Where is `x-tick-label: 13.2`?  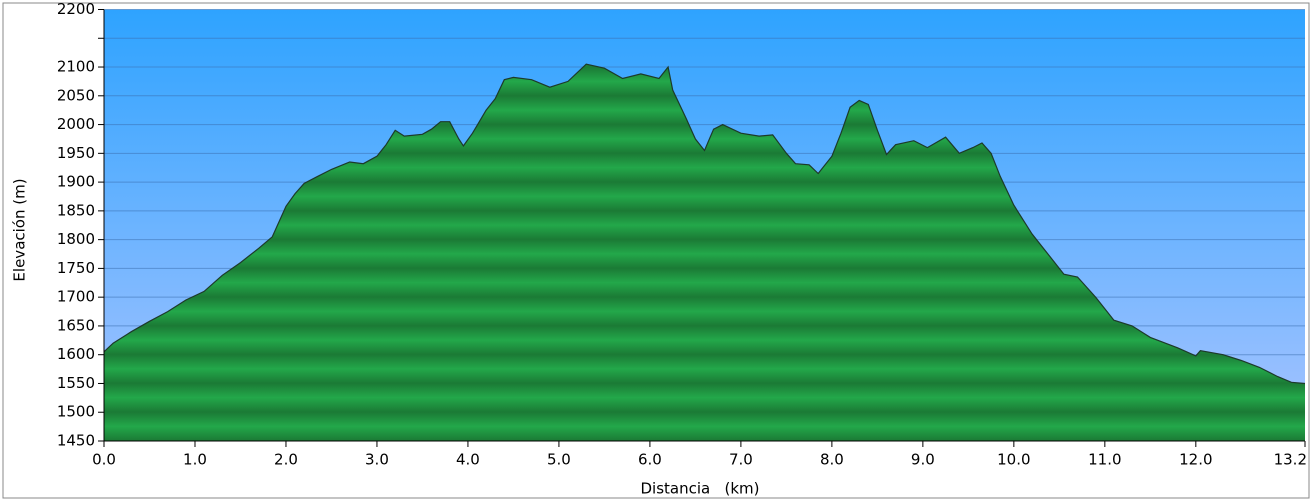 x-tick-label: 13.2 is located at coordinates (1290, 460).